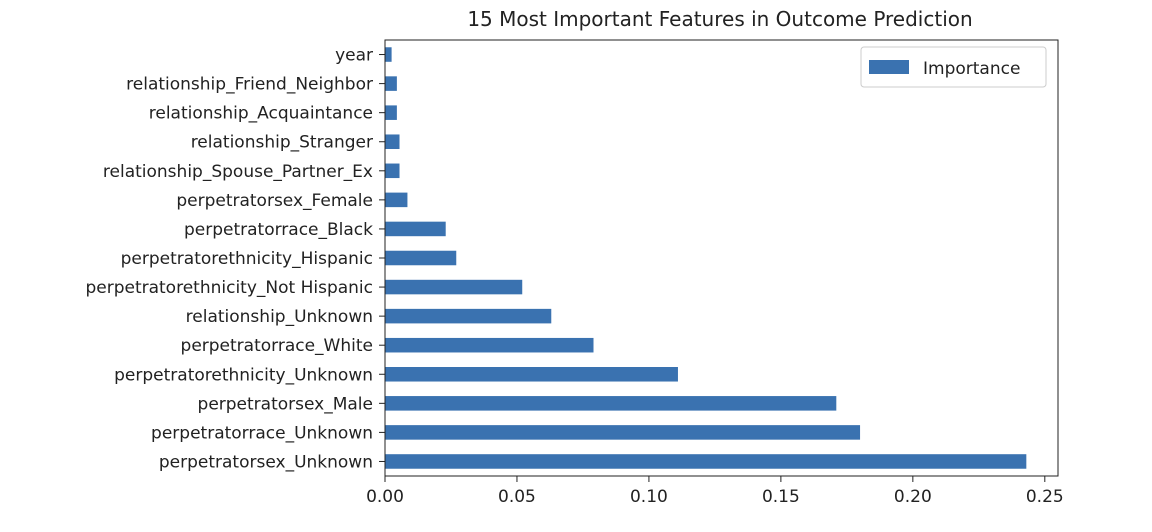  What do you see at coordinates (274, 201) in the screenshot?
I see `y-tick-label: perpetratorsex_Female` at bounding box center [274, 201].